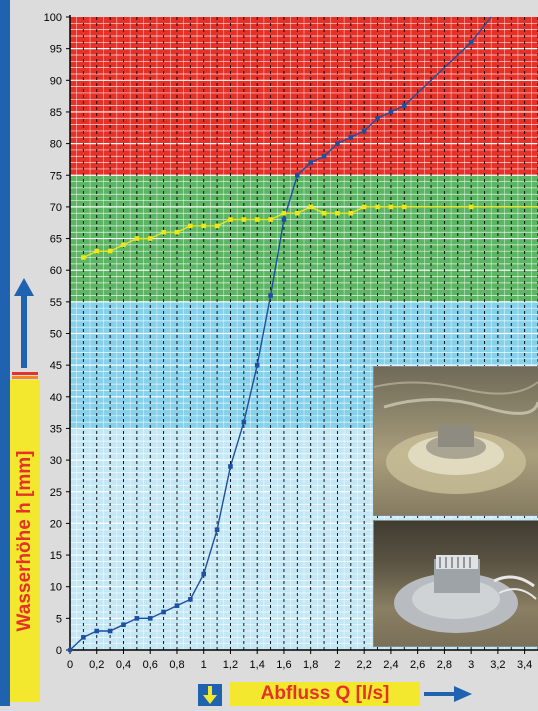 The image size is (538, 711). Describe the element at coordinates (455, 441) in the screenshot. I see `photo-drain-flowing` at that location.